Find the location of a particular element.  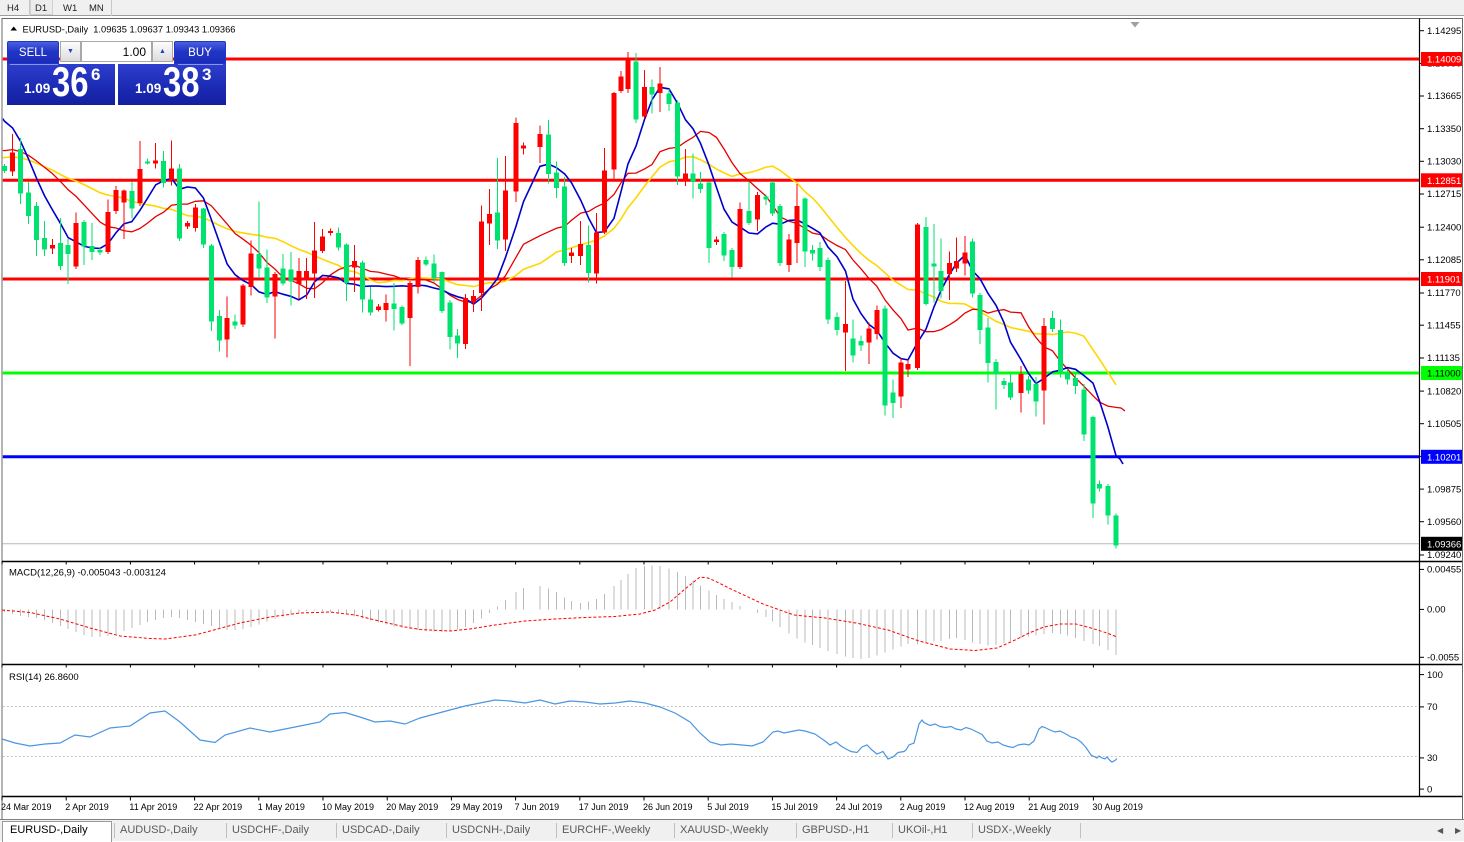

svg-text: 1.10201 is located at coordinates (1444, 457).